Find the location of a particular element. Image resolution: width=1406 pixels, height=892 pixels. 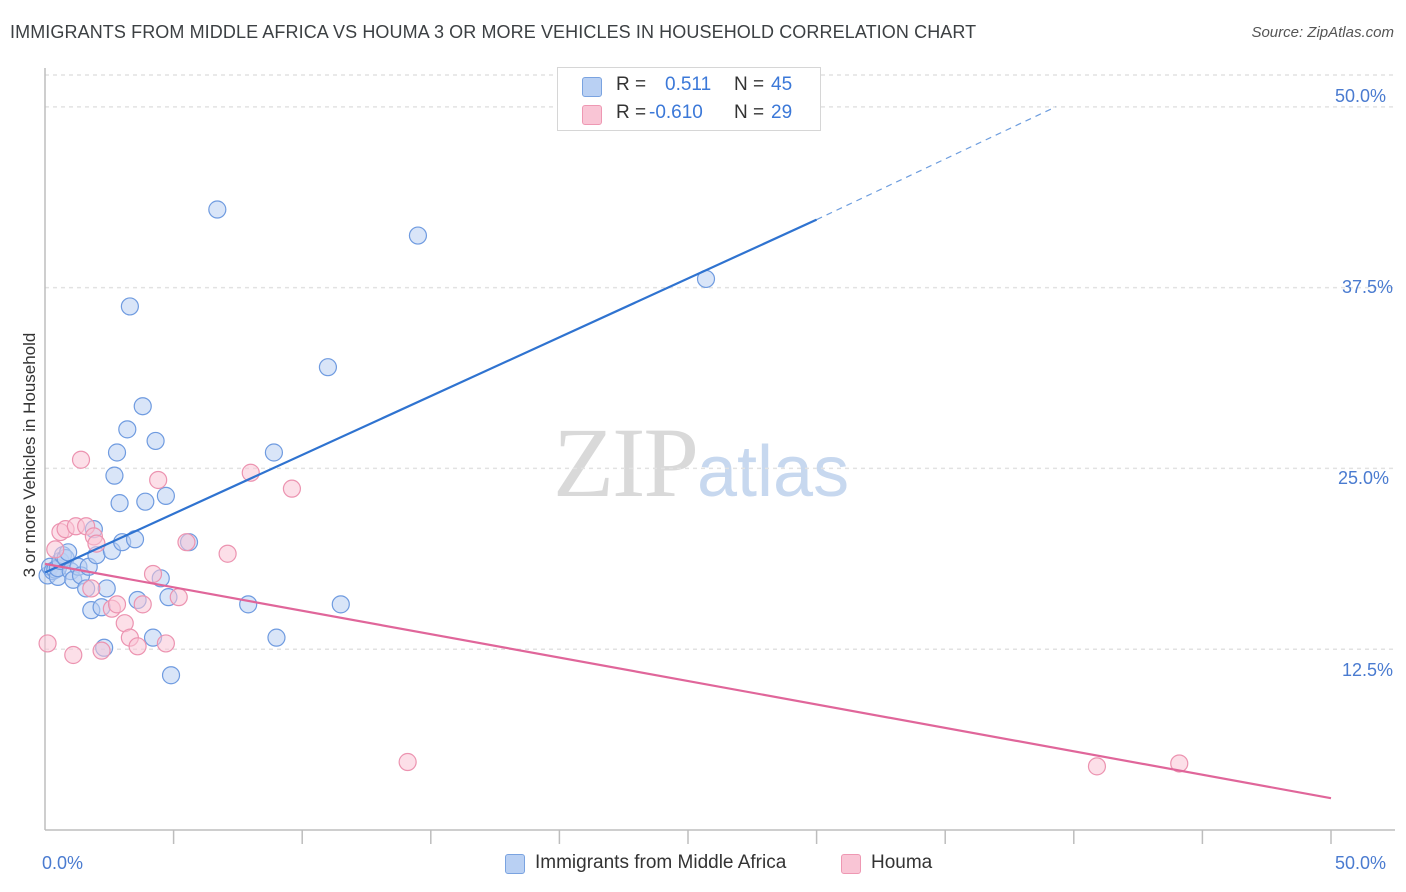

source-credit: Source: ZipAtlas.com is located at coordinates (1322, 32).